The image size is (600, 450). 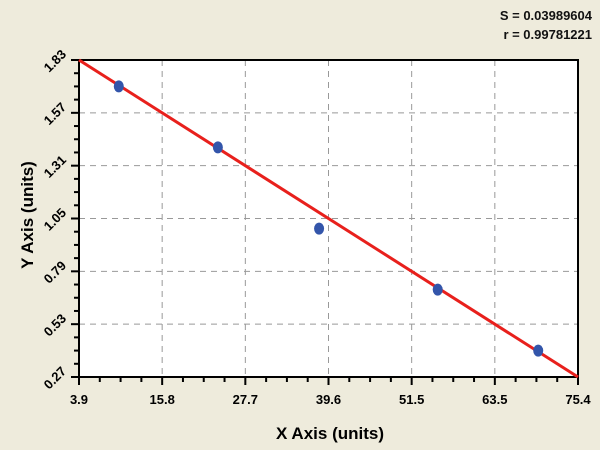 What do you see at coordinates (55, 272) in the screenshot?
I see `y-tick-label: 0.79` at bounding box center [55, 272].